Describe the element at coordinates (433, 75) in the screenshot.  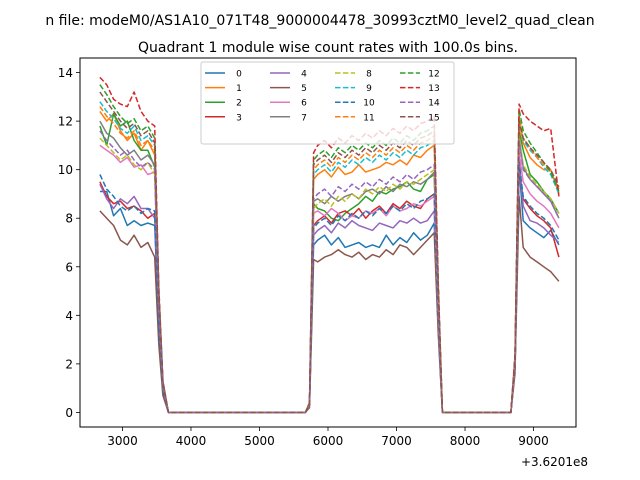
I see `legend-label-12: 12` at that location.